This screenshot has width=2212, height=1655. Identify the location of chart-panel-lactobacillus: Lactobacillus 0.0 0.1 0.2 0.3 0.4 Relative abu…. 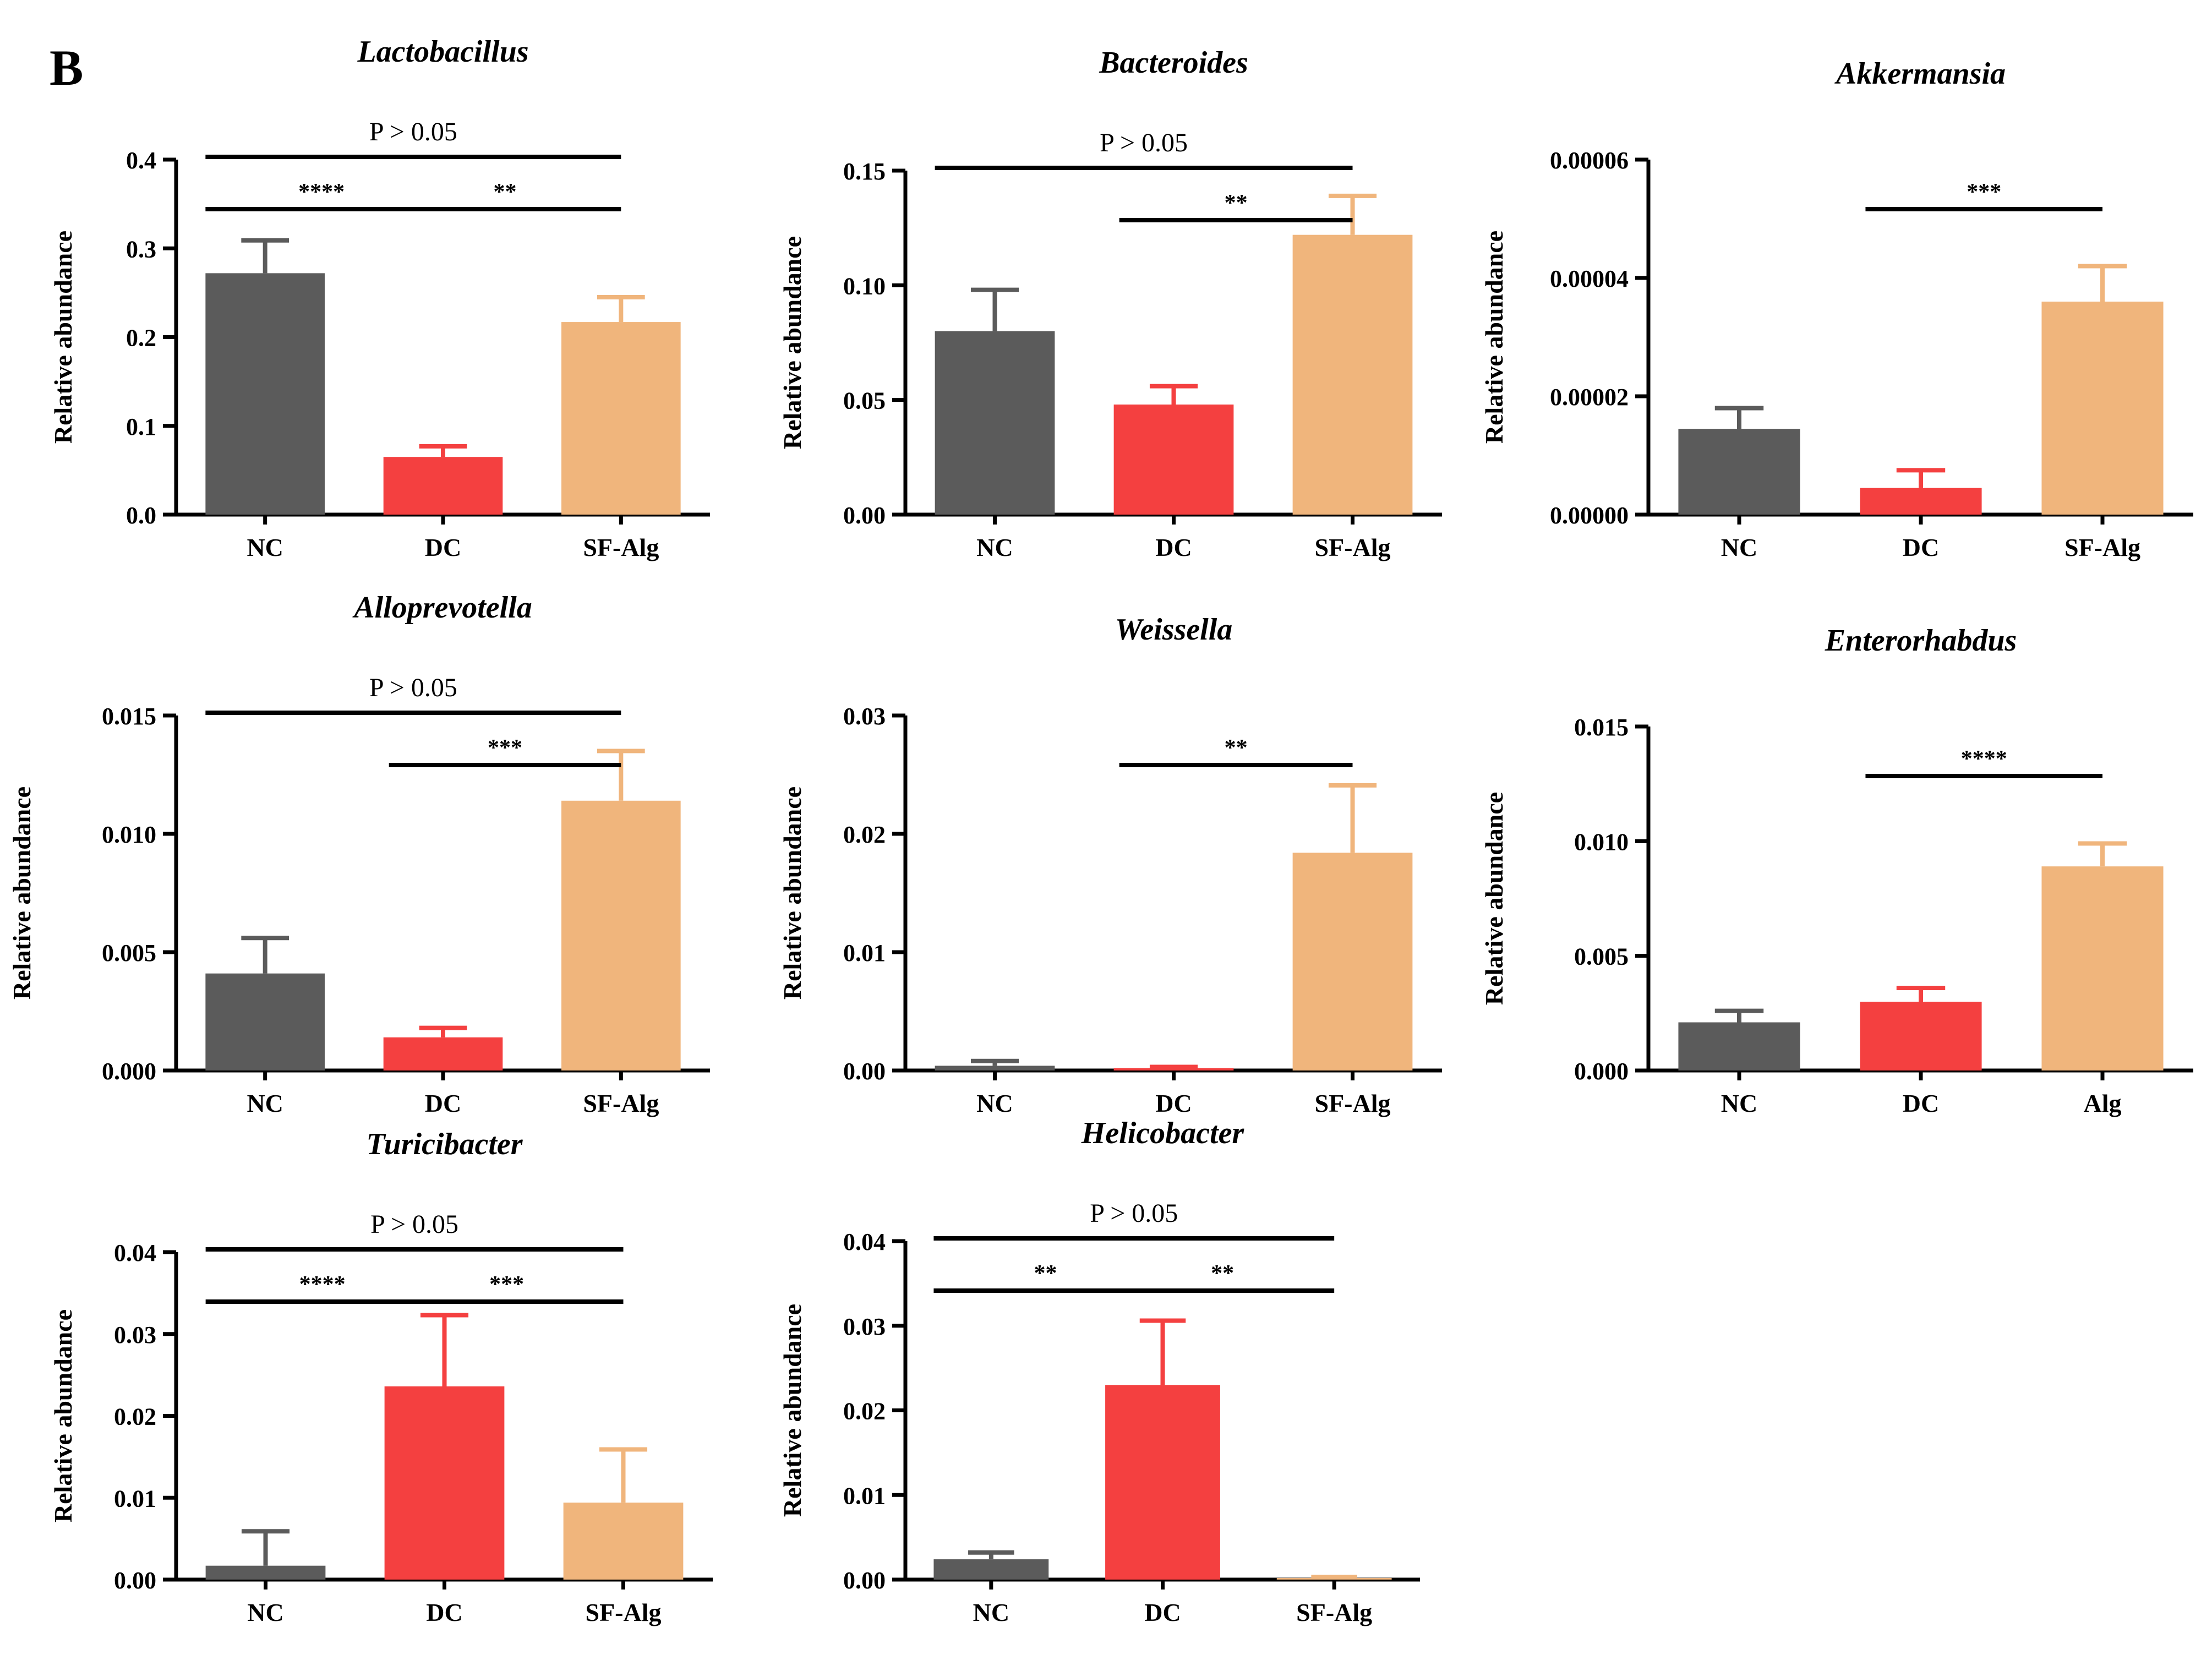
(379, 298).